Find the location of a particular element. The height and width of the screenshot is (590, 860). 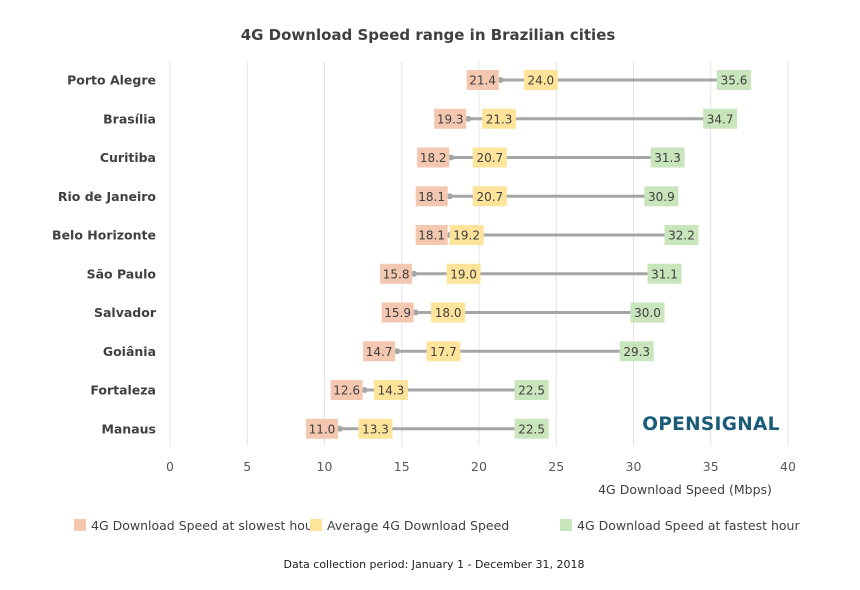

city-label-9: Manaus is located at coordinates (128, 428).